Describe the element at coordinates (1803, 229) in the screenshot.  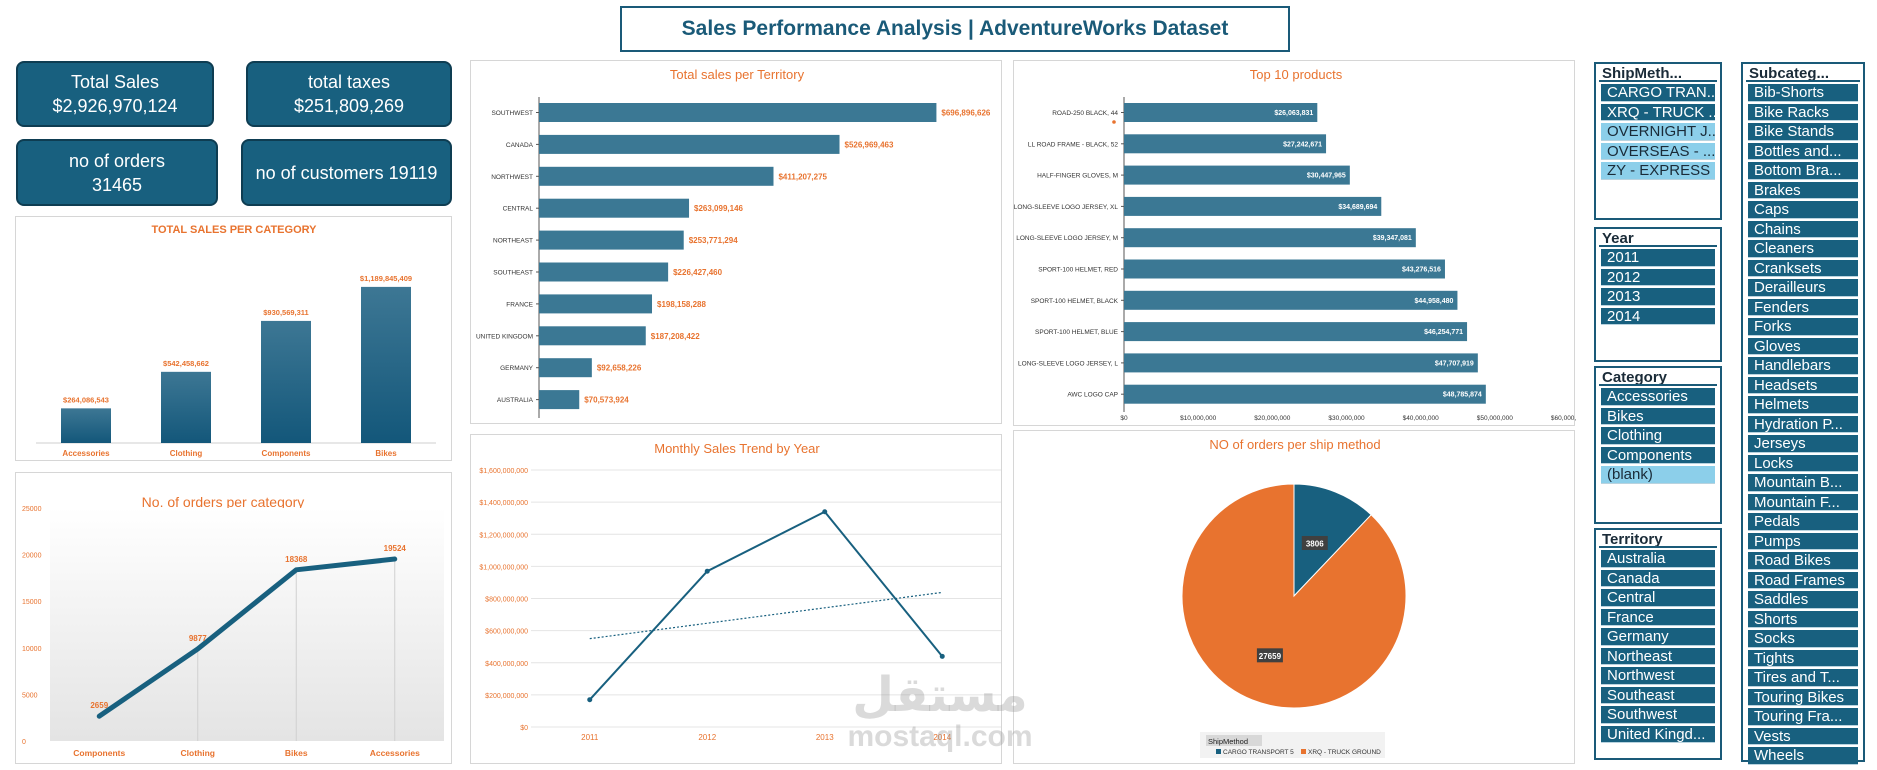
I see `slicer-item: Chains` at that location.